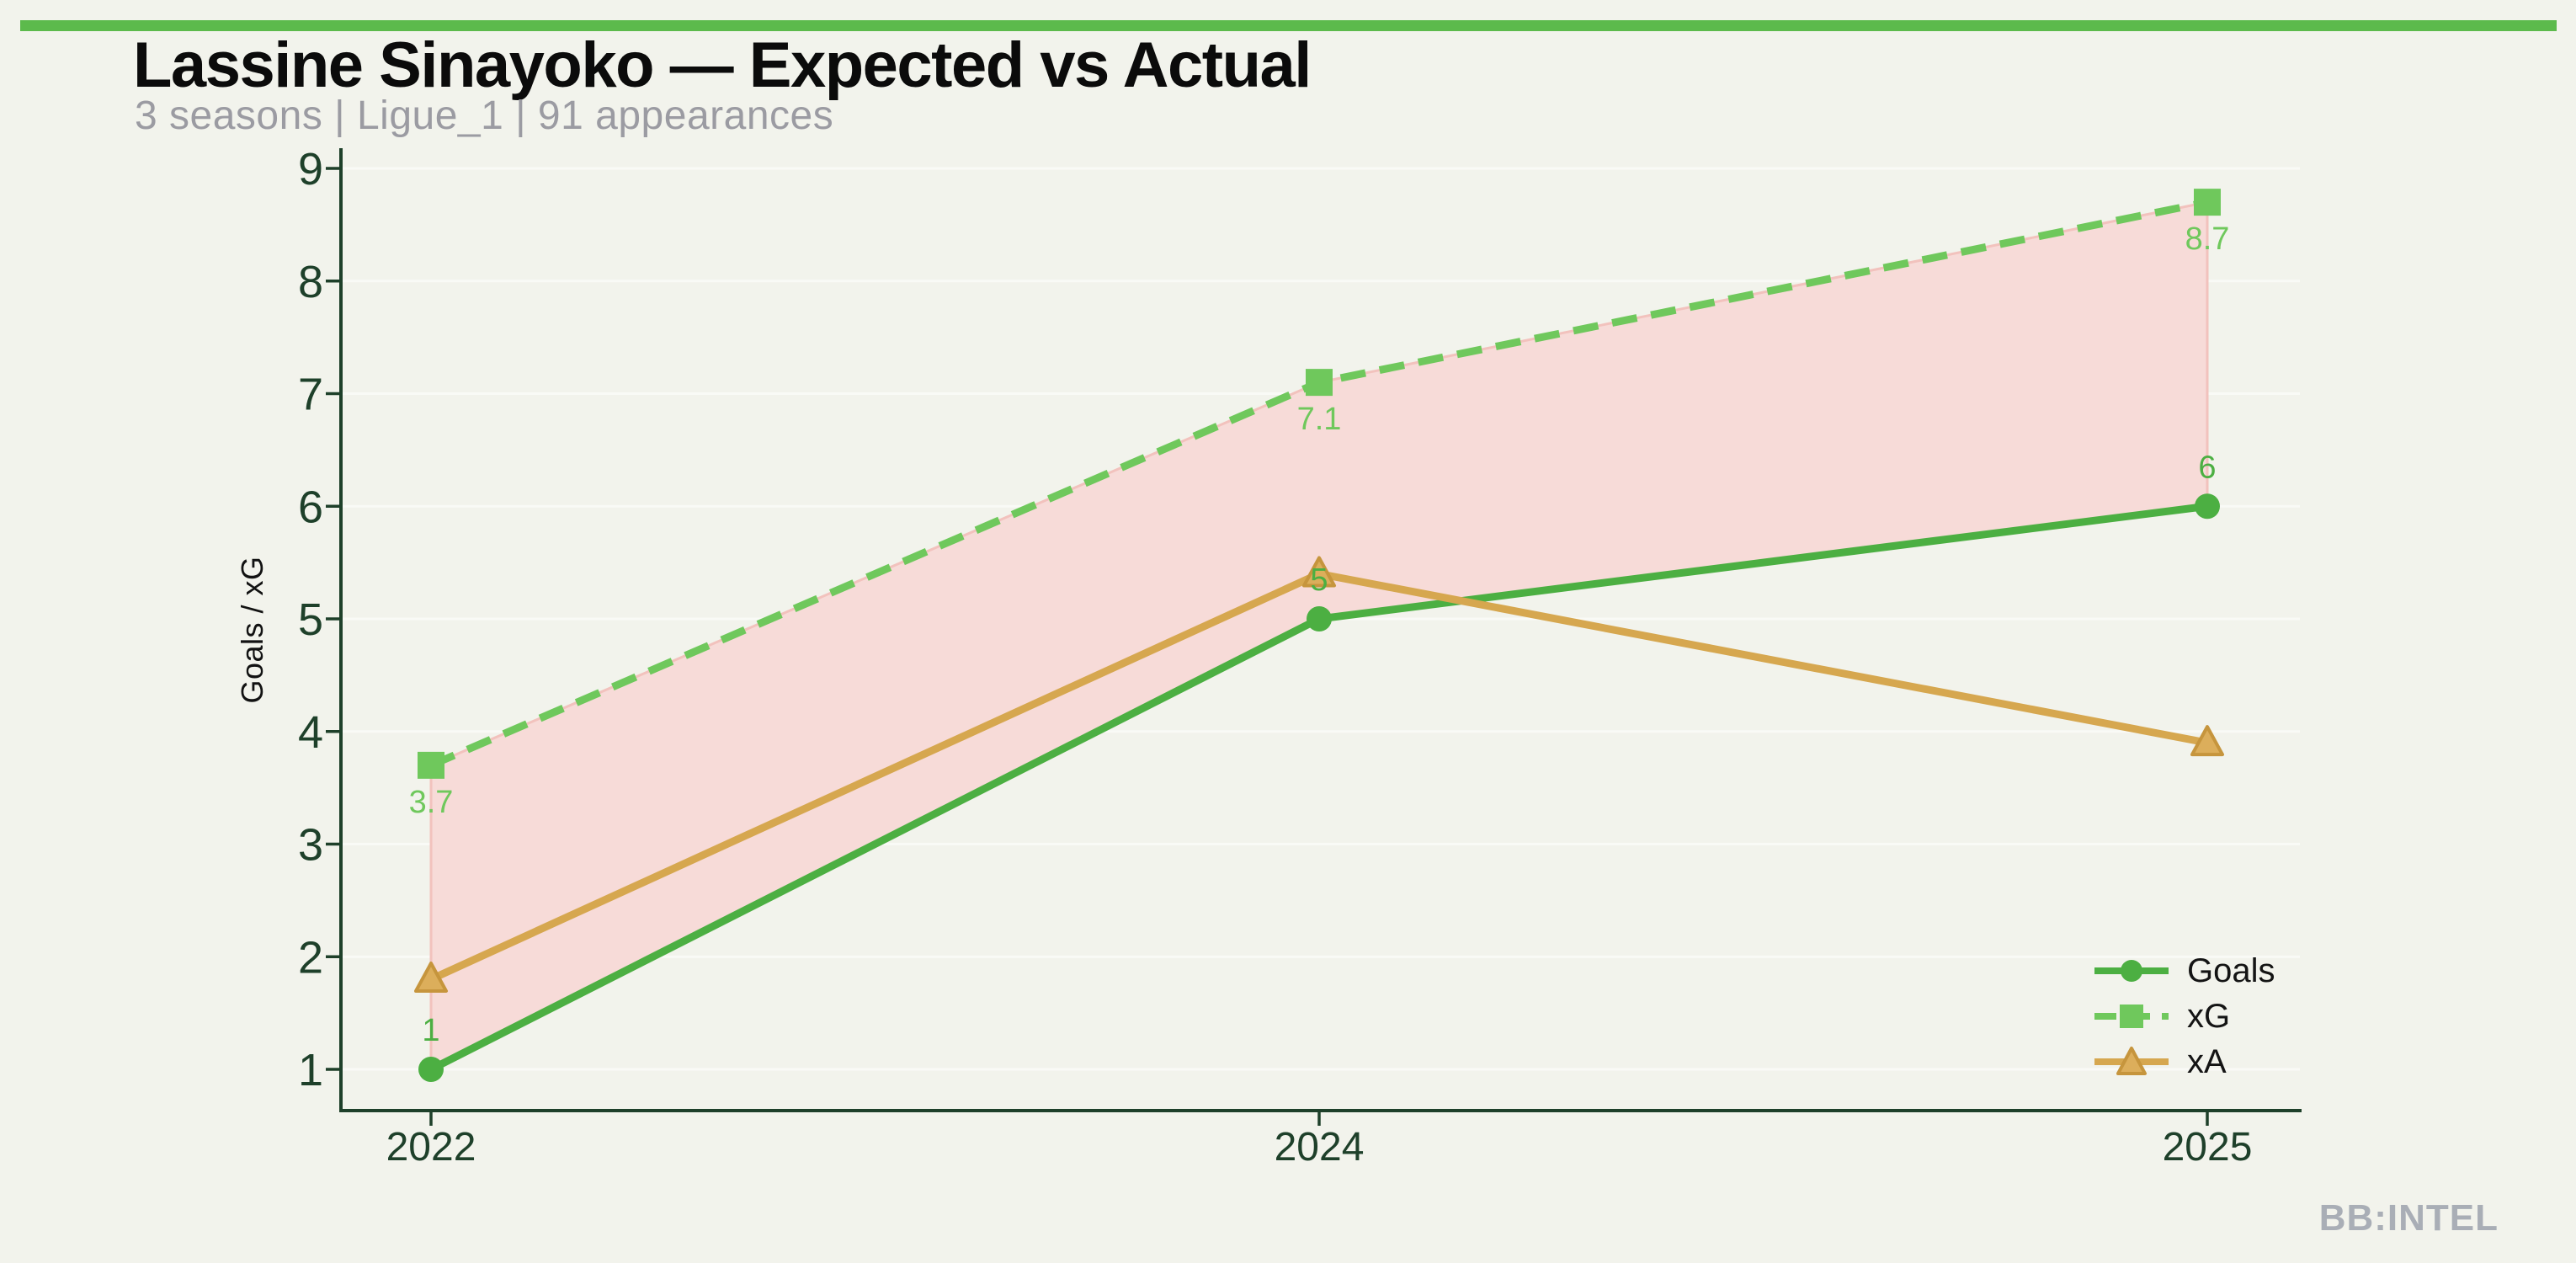  What do you see at coordinates (2209, 1016) in the screenshot?
I see `legend-label-xg: xG` at bounding box center [2209, 1016].